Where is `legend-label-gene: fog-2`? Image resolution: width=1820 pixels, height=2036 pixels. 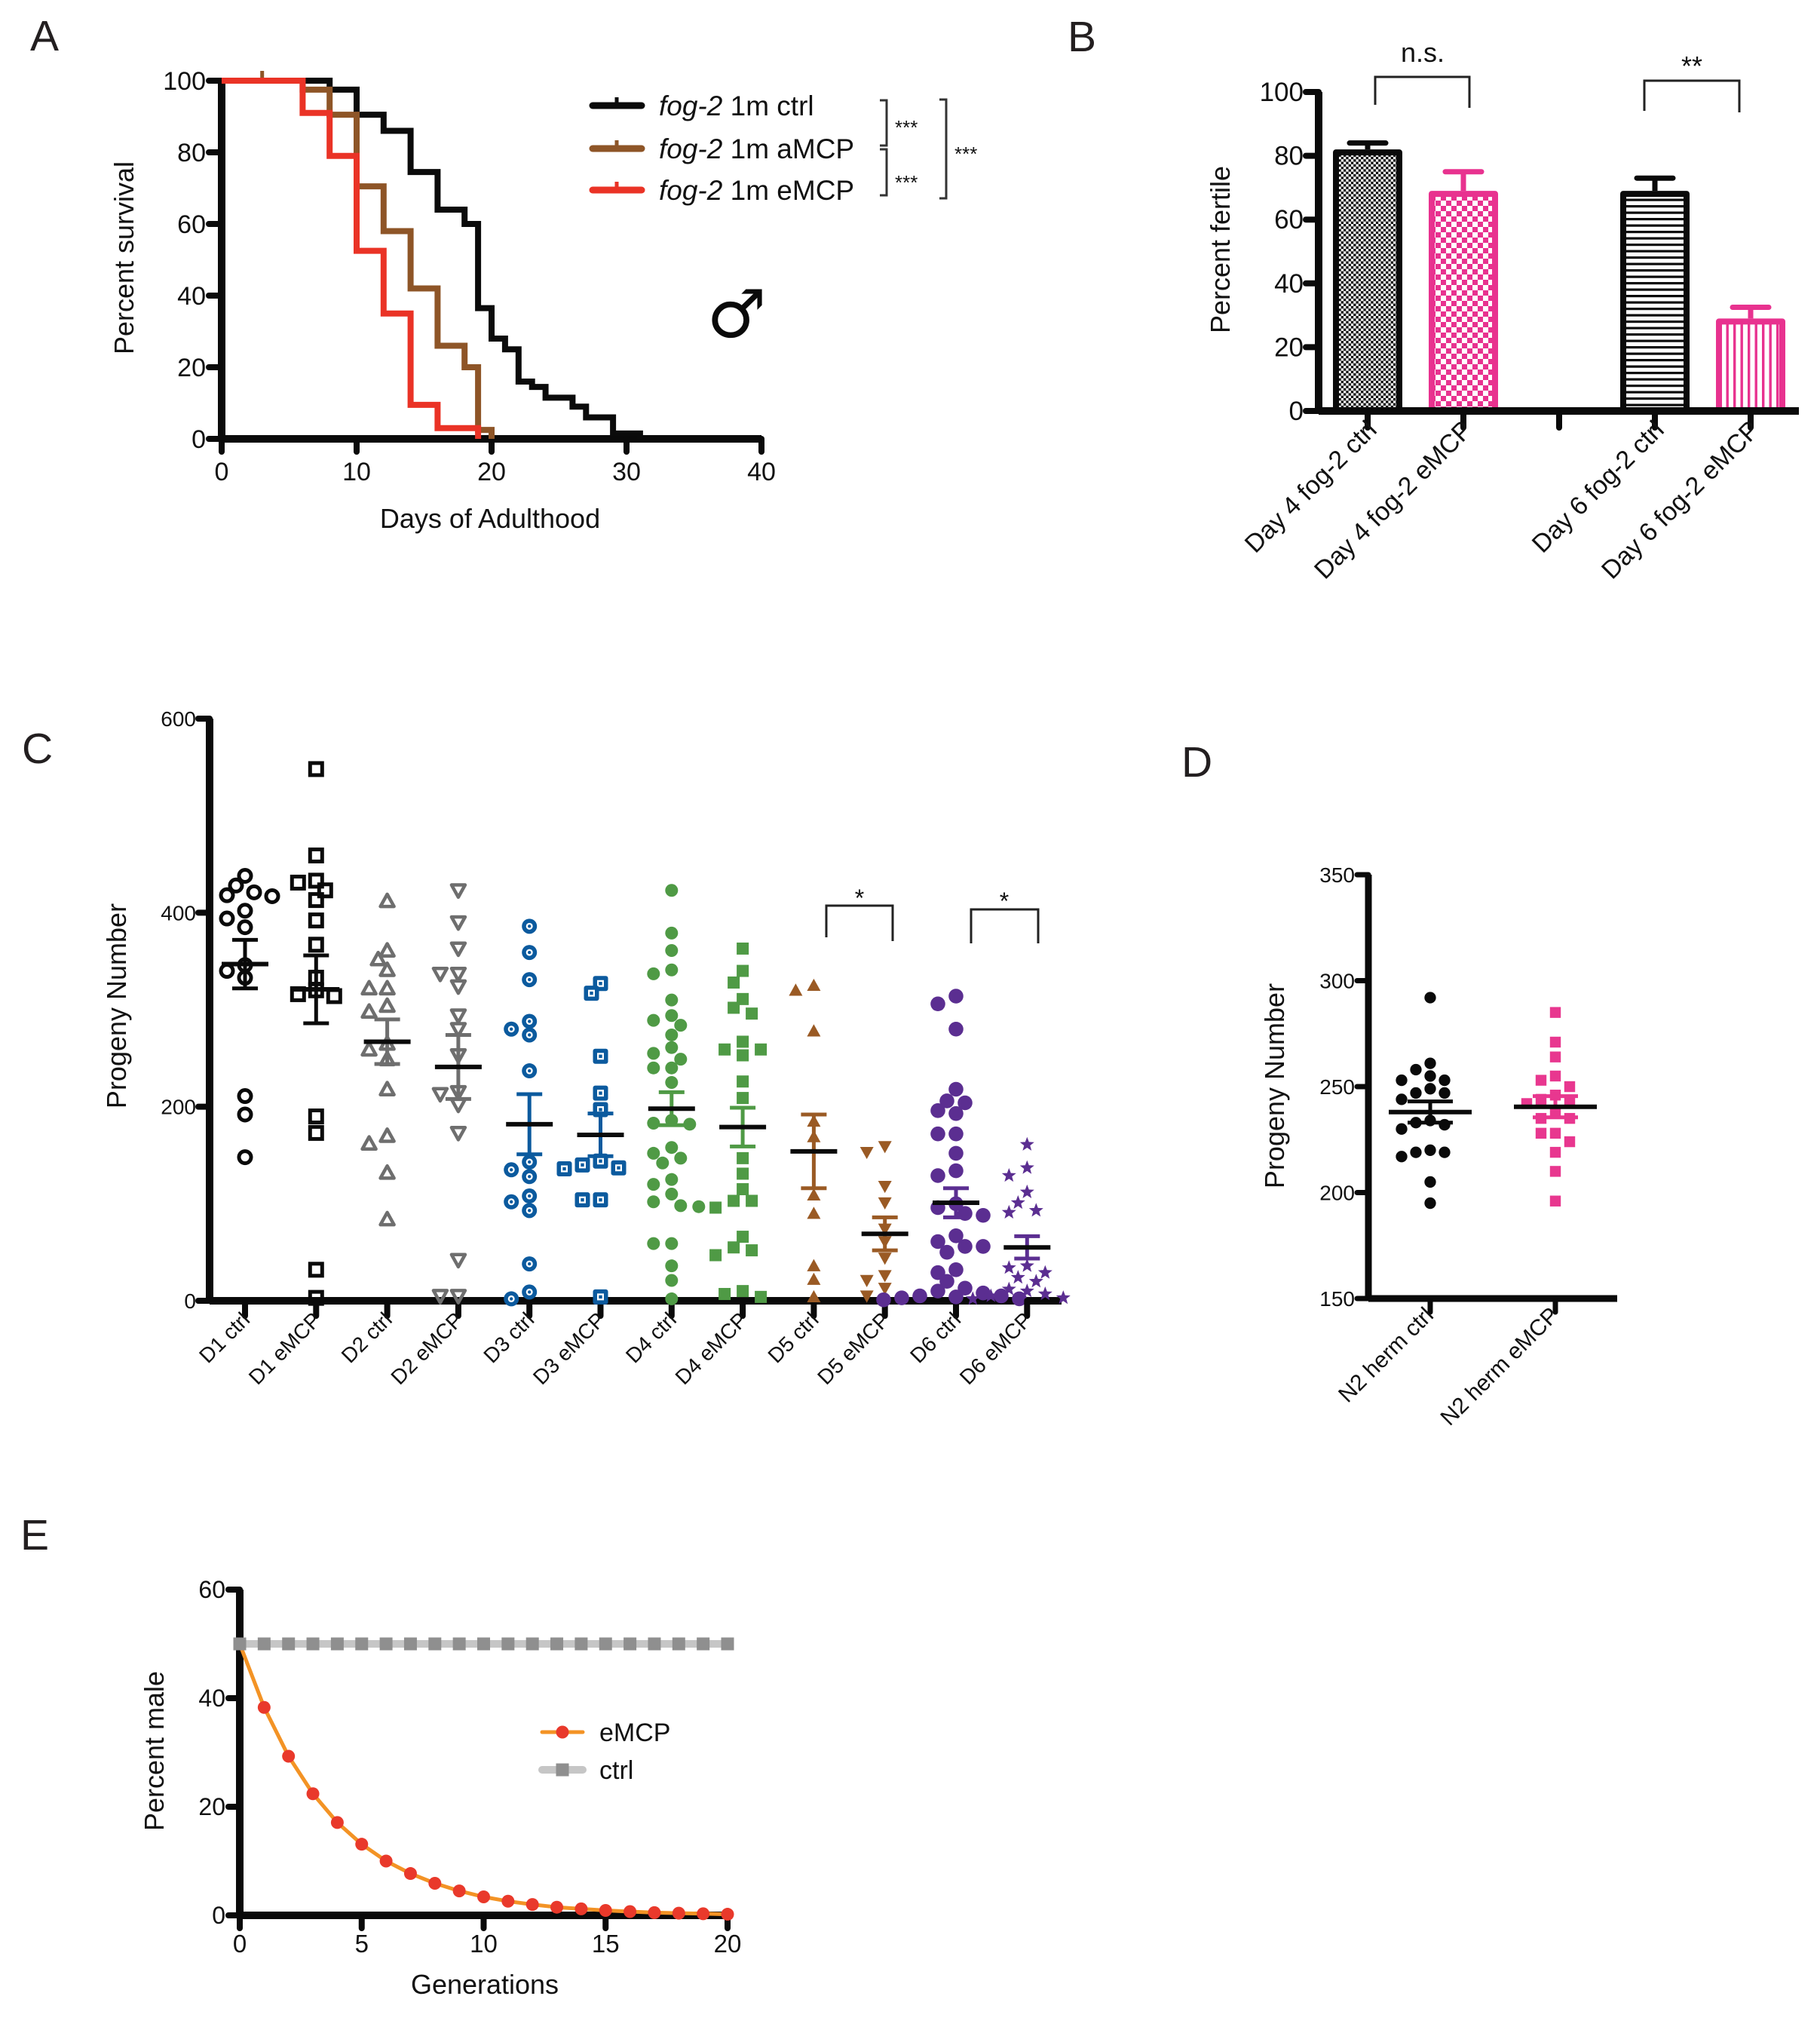 legend-label-gene: fog-2 is located at coordinates (691, 190).